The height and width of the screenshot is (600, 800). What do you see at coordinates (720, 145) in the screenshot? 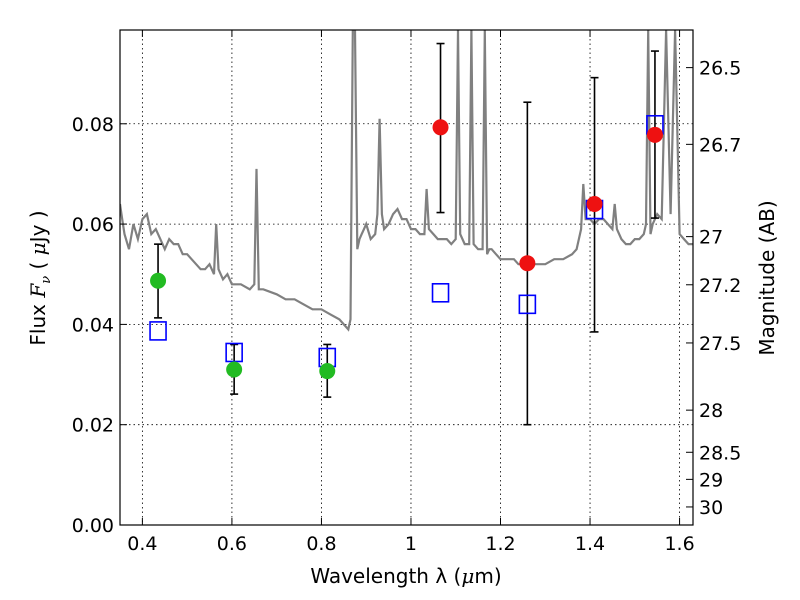
I see `magnitude-tick-label: 26.7` at bounding box center [720, 145].